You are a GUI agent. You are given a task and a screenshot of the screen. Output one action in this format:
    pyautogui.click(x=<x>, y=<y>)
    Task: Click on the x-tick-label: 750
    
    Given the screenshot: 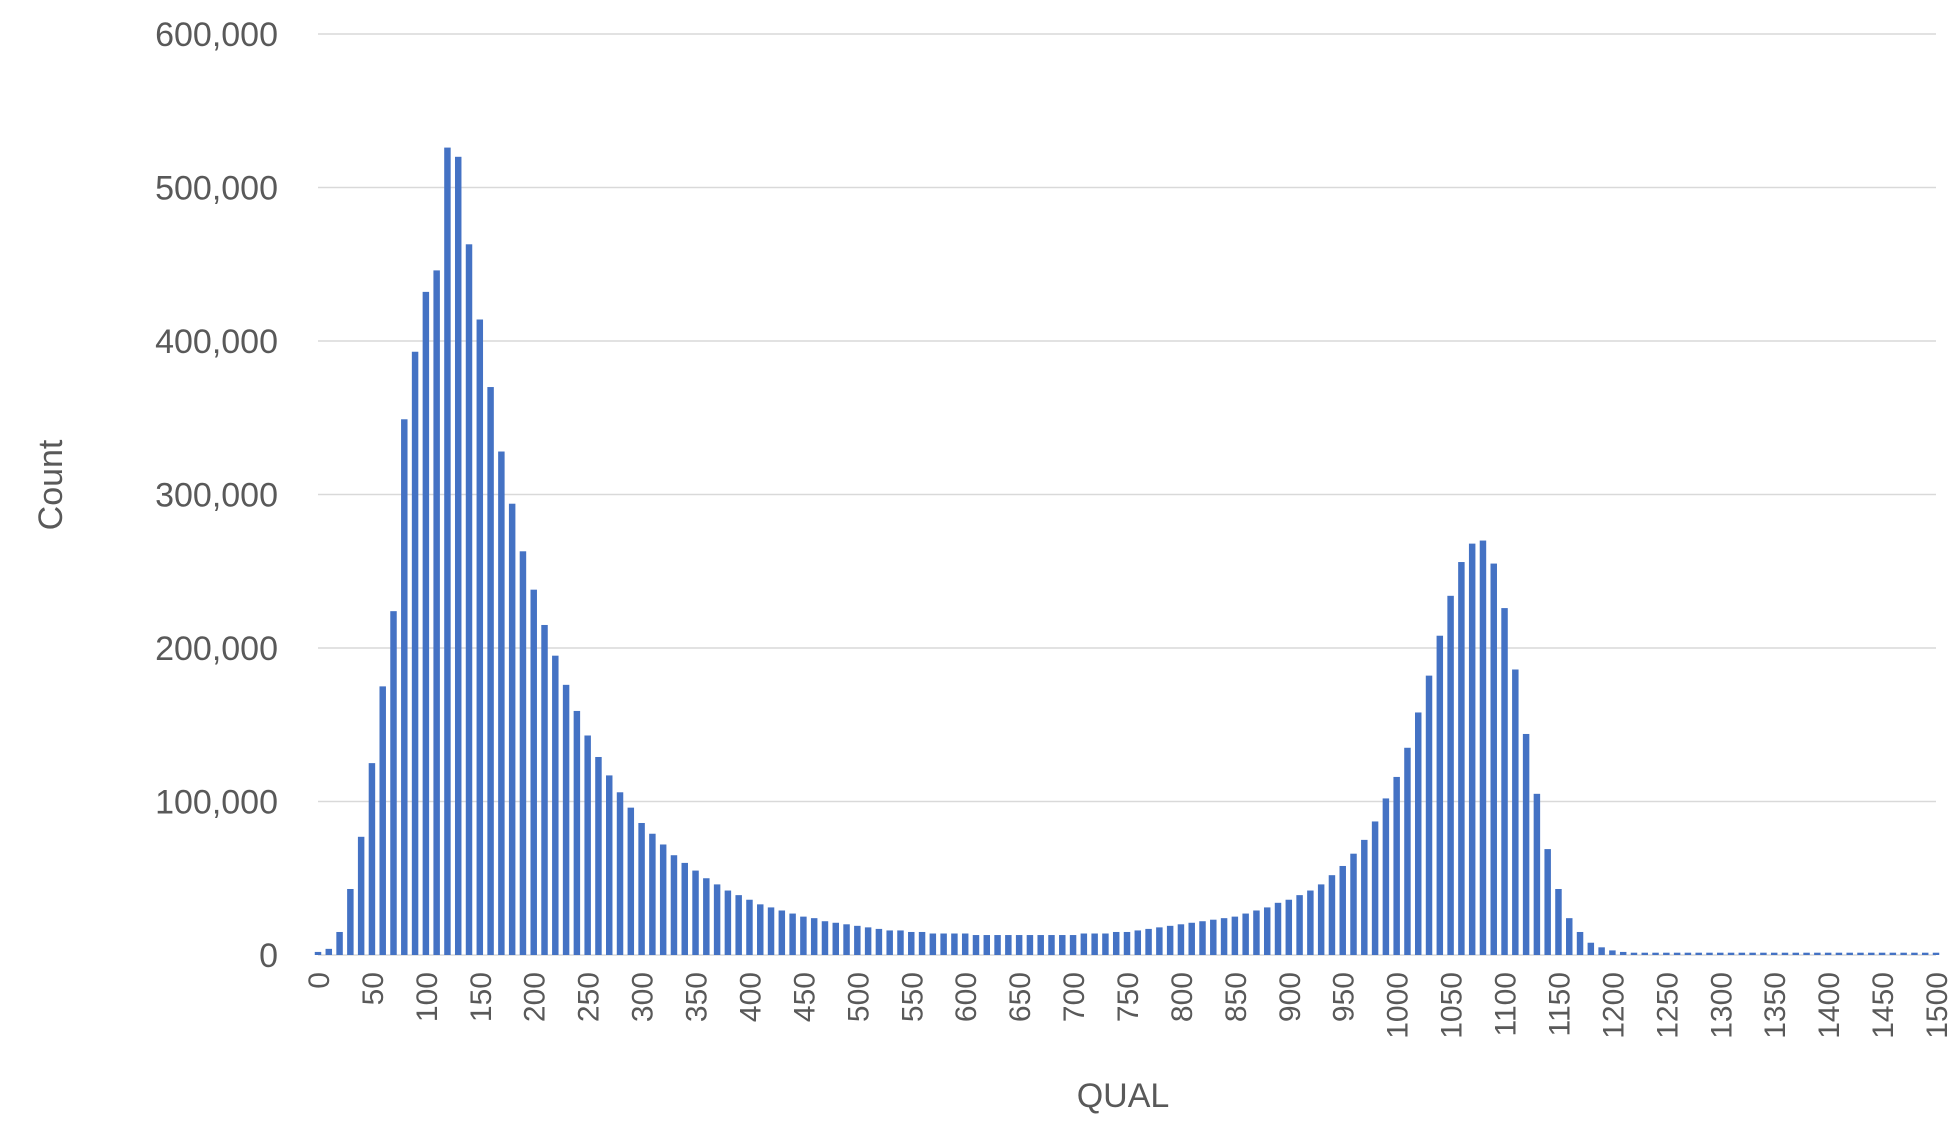 What is the action you would take?
    pyautogui.click(x=1128, y=997)
    